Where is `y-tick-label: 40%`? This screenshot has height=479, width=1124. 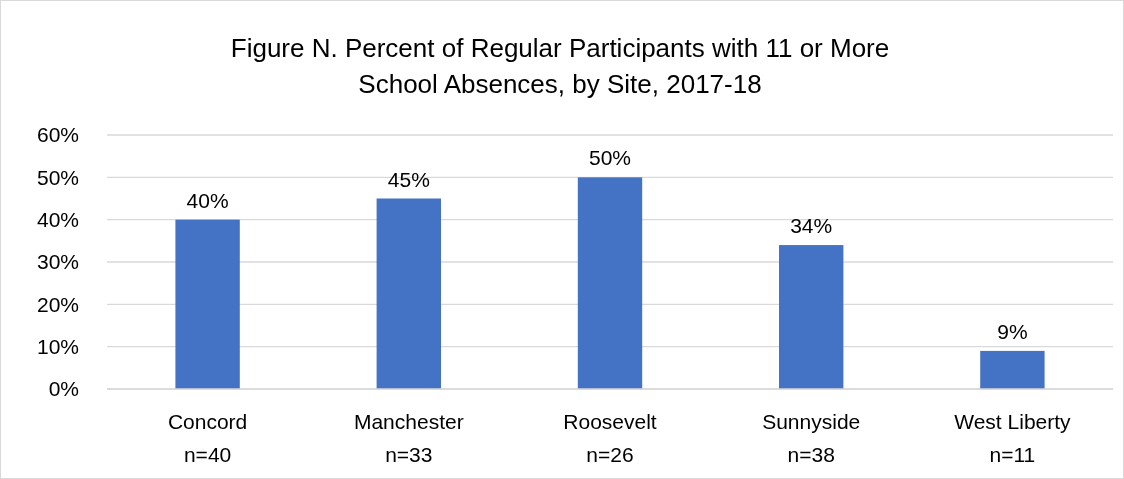
y-tick-label: 40% is located at coordinates (57, 219).